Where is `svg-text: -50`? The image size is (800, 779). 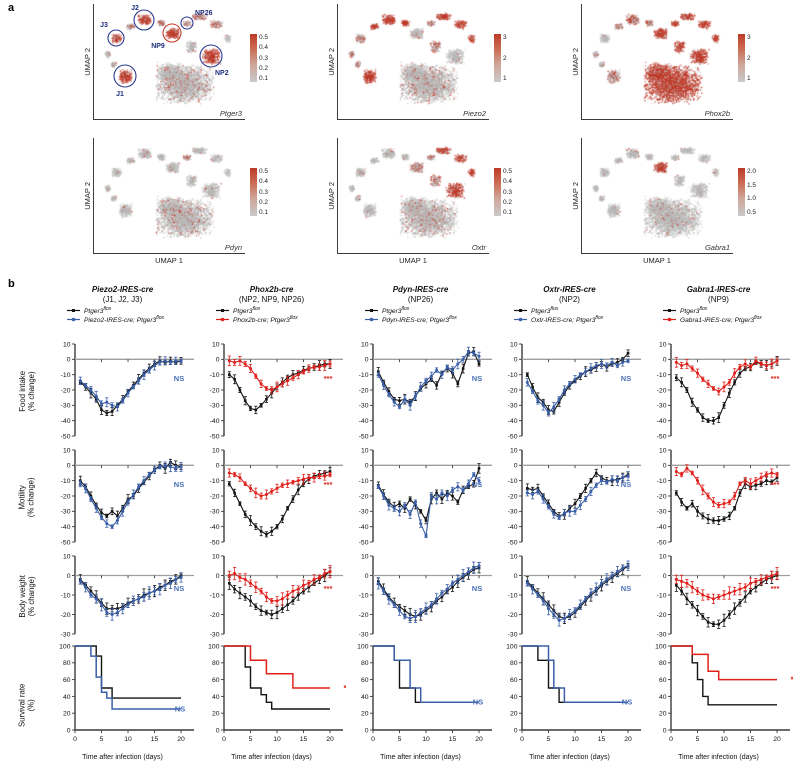 svg-text: -50 is located at coordinates (66, 542).